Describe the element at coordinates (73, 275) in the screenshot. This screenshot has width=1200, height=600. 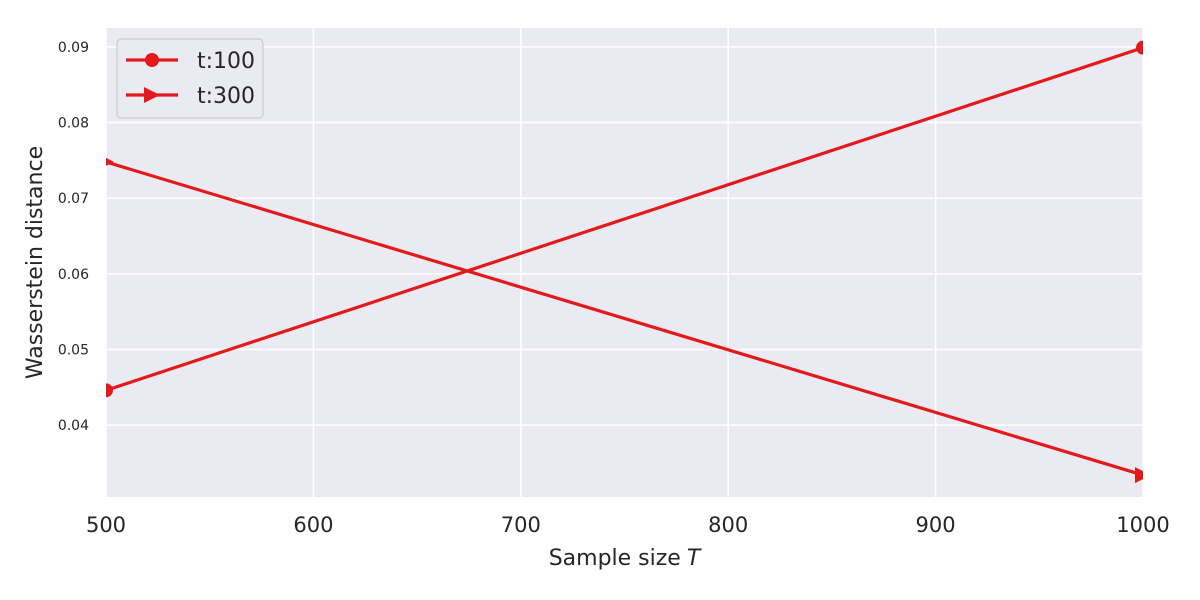
I see `y-tick-label: 0.06` at that location.